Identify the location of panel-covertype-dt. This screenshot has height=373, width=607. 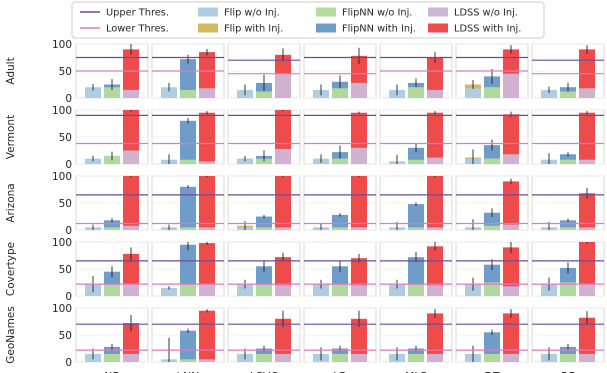
(492, 269).